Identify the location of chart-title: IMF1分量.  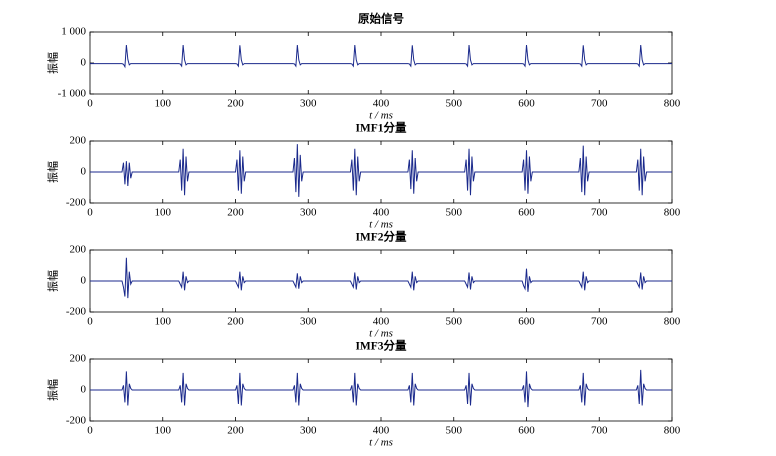
(381, 128).